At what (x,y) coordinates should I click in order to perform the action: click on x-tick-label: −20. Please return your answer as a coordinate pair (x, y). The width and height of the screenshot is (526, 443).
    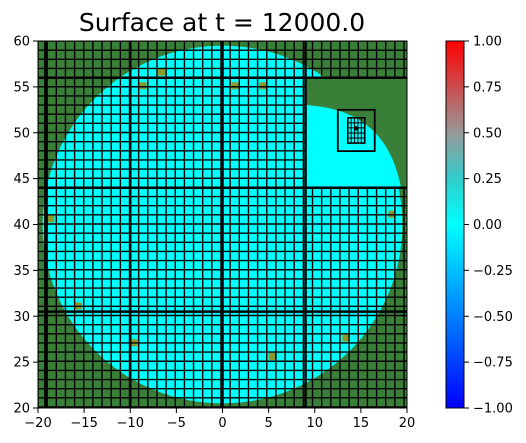
    Looking at the image, I should click on (37, 423).